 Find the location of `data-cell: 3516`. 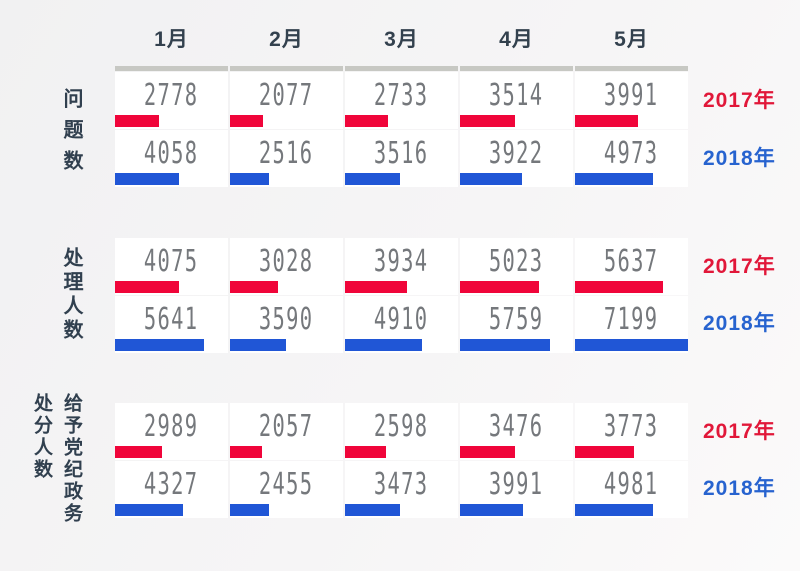

data-cell: 3516 is located at coordinates (401, 158).